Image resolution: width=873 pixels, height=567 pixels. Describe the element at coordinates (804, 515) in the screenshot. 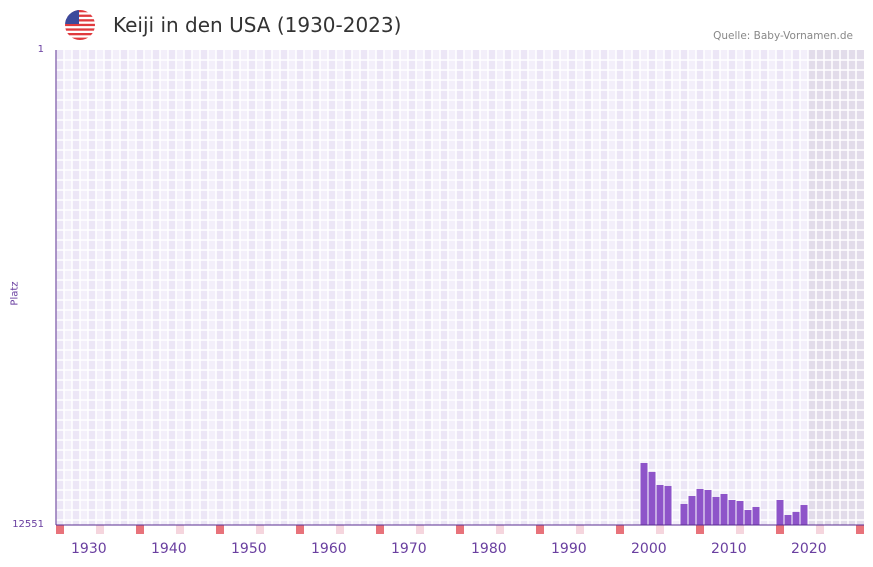

I see `bar-2021` at that location.